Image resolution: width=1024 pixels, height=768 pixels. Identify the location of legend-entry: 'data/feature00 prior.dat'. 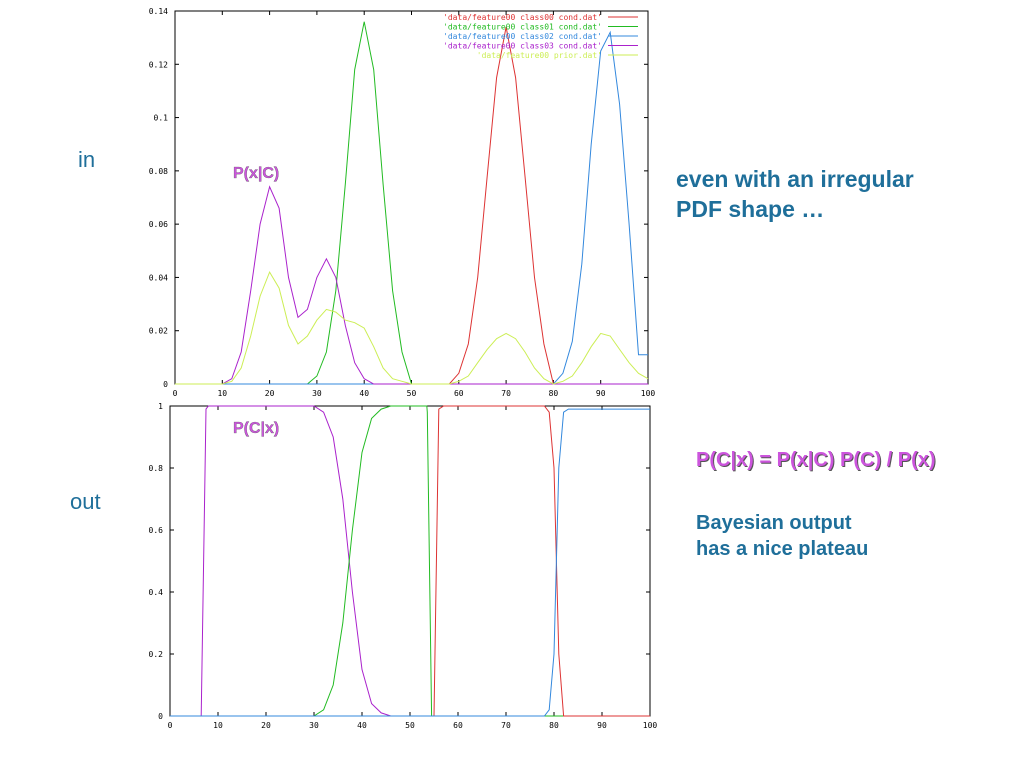
(539, 55).